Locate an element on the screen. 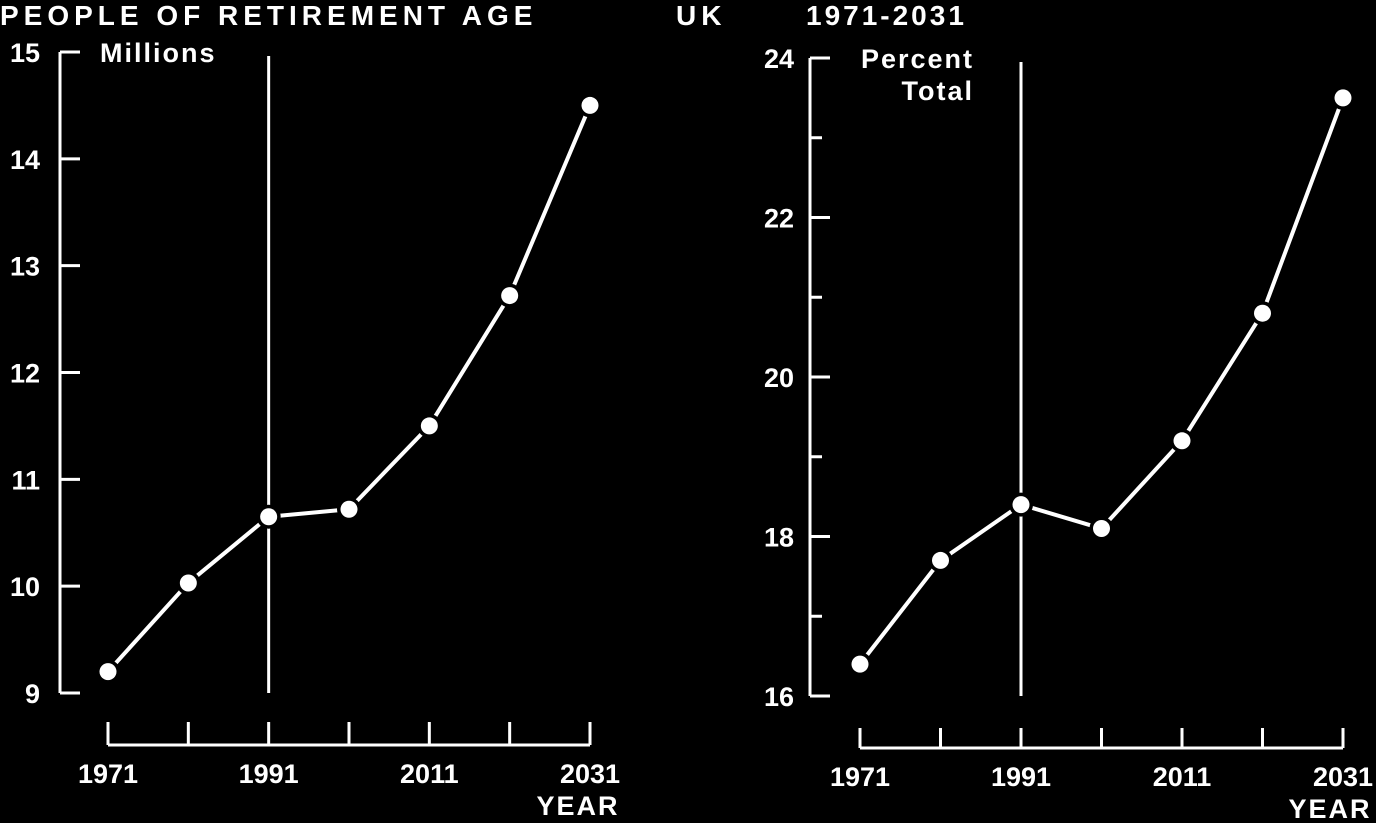 The width and height of the screenshot is (1376, 823). chart2-y-axis-label: Total is located at coordinates (938, 91).